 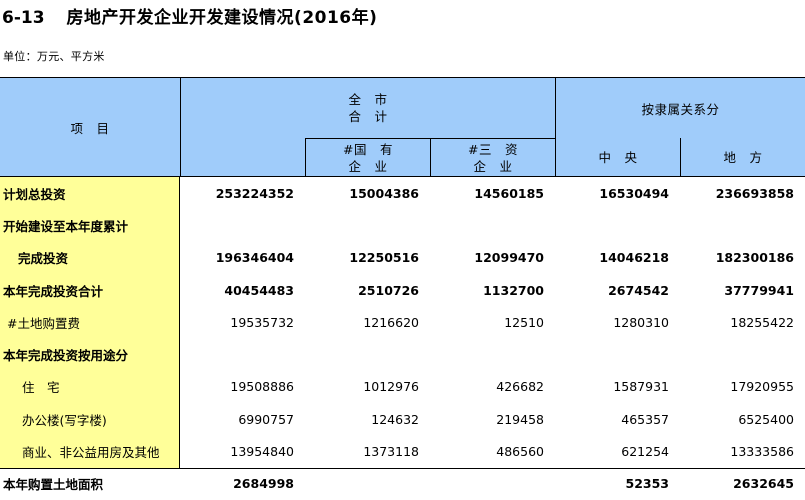 I want to click on header-foreign-line1: #三 资, so click(x=493, y=149).